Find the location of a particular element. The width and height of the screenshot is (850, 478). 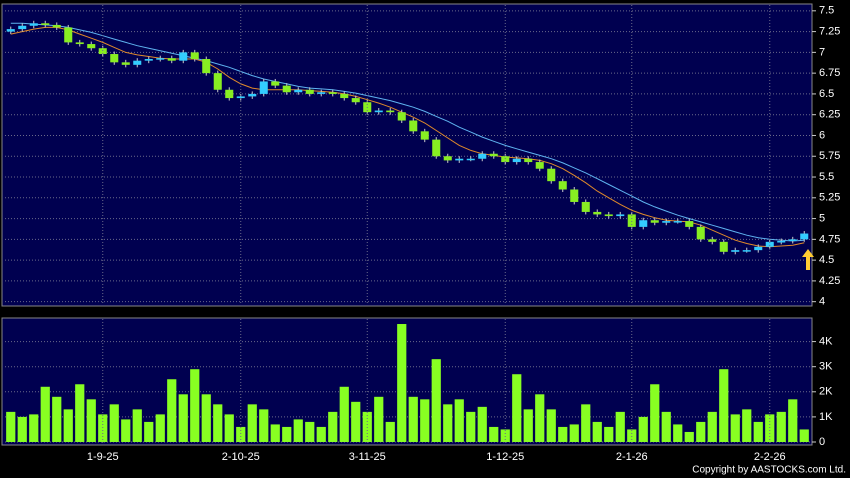

y-tick-label: 6 is located at coordinates (822, 135).